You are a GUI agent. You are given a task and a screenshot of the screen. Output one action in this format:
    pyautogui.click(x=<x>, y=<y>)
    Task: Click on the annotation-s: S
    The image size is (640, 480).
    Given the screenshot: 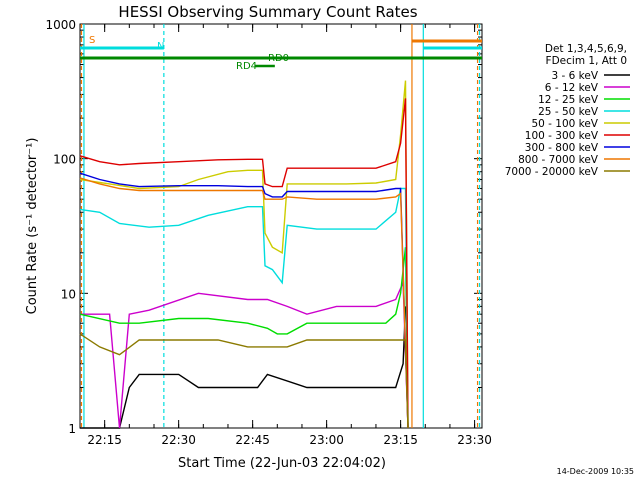 What is the action you would take?
    pyautogui.click(x=92, y=40)
    